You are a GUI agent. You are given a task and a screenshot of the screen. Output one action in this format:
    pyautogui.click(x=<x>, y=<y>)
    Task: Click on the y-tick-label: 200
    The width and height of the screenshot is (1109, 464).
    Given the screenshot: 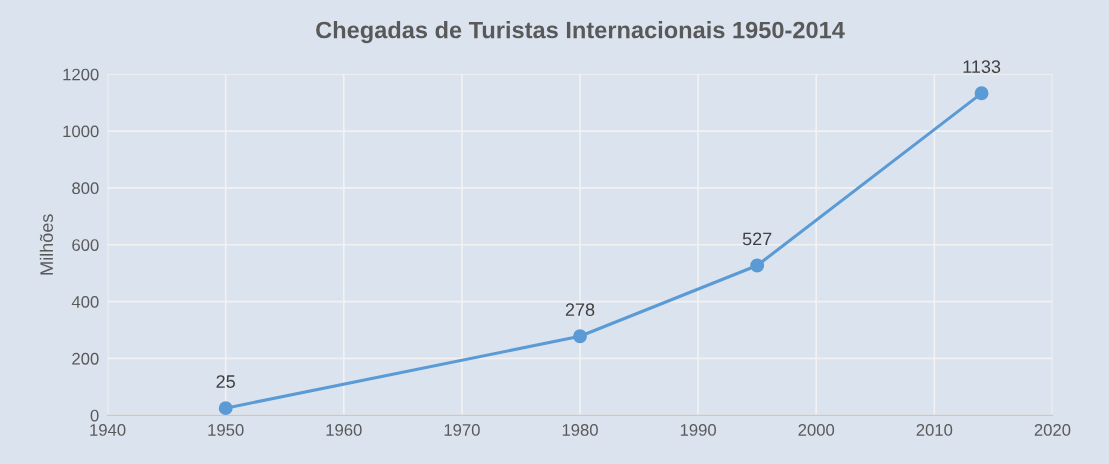 What is the action you would take?
    pyautogui.click(x=85, y=358)
    